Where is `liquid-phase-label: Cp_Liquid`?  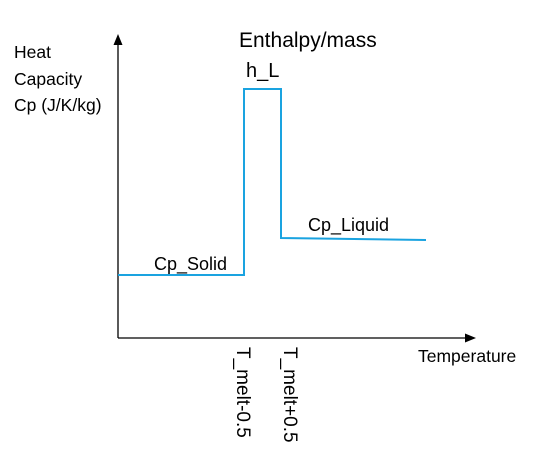 liquid-phase-label: Cp_Liquid is located at coordinates (348, 225).